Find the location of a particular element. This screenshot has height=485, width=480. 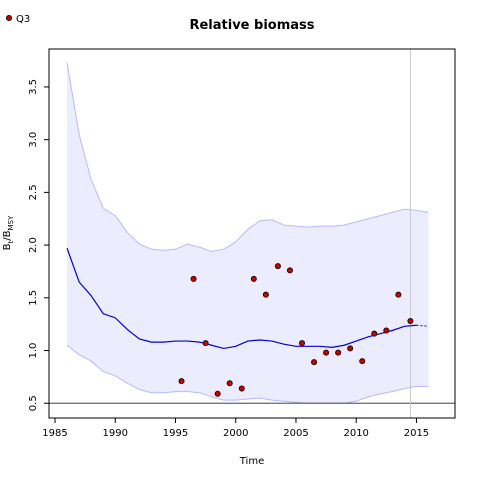

y-axis-label-main: B is located at coordinates (7, 246).